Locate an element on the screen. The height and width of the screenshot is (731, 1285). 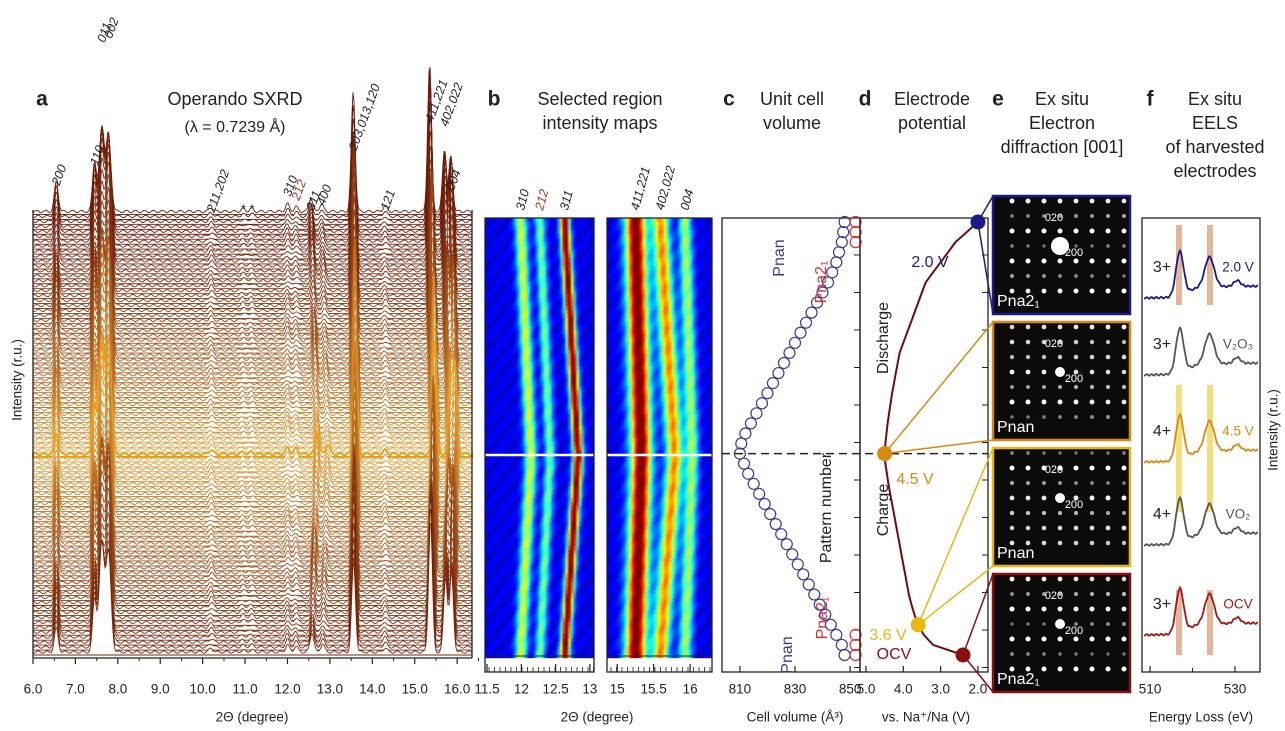
peak-label: 121 is located at coordinates (388, 200).